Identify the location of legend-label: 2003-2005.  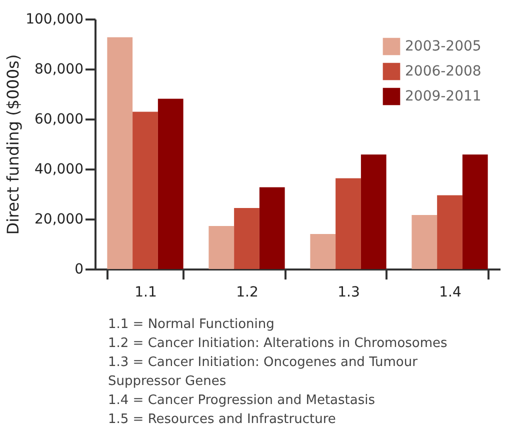
(443, 46).